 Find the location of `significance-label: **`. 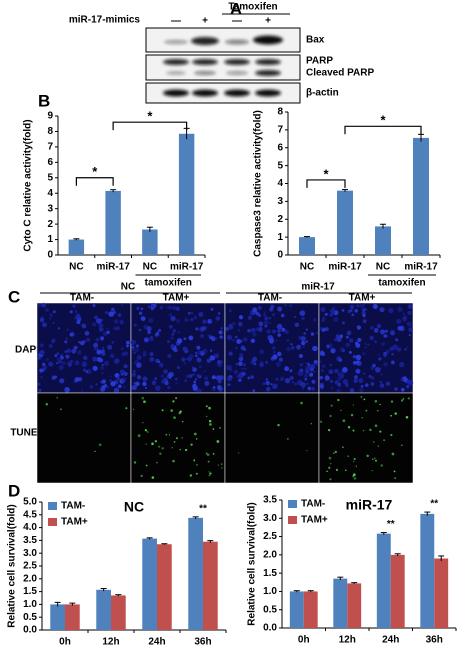

significance-label: ** is located at coordinates (434, 504).